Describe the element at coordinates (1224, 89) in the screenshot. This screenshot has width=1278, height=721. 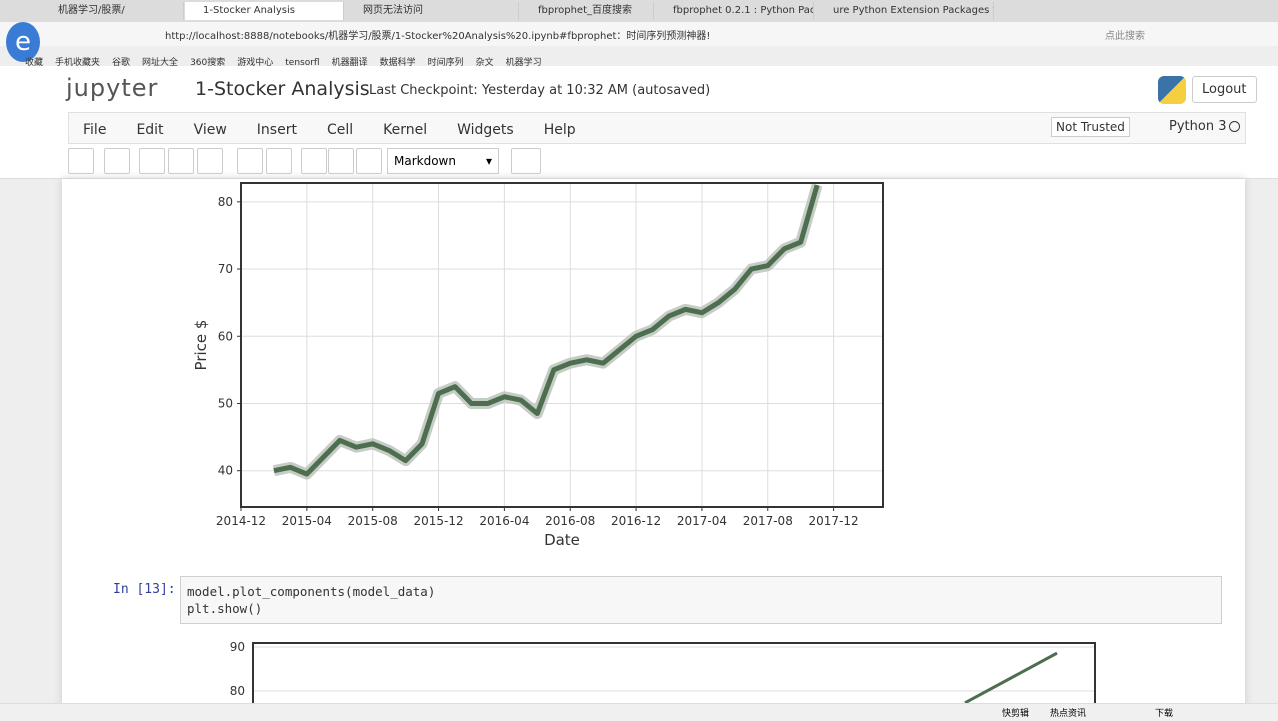
I see `logout-button: Logout` at that location.